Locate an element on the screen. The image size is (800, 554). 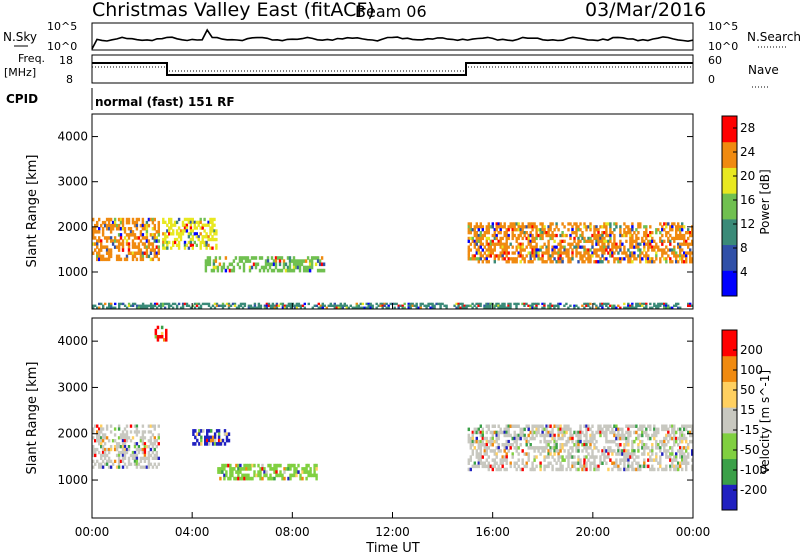
velocity-colorbar-tick: 15 is located at coordinates (747, 410).